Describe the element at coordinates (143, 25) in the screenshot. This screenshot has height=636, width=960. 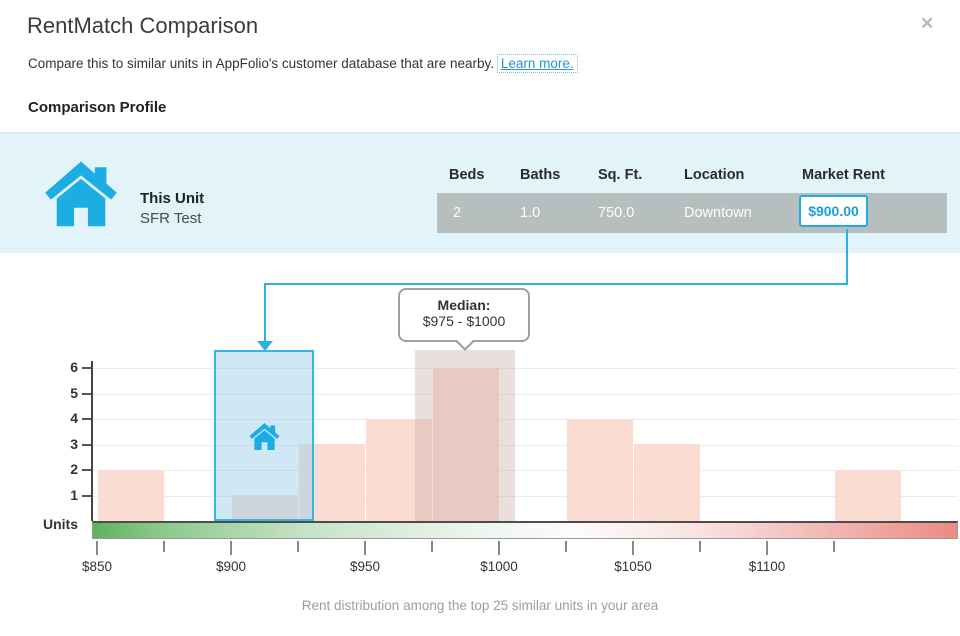
I see `dialog-title: RentMatch Comparison` at that location.